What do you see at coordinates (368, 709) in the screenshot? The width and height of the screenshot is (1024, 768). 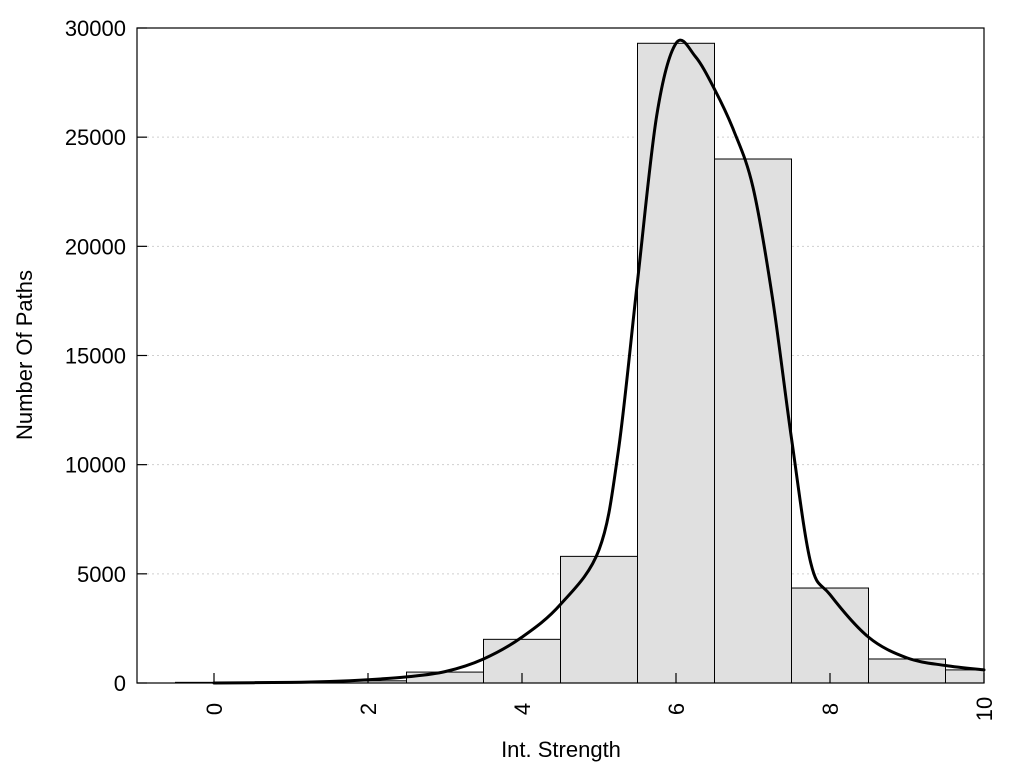 I see `x-tick-label-2: 2` at bounding box center [368, 709].